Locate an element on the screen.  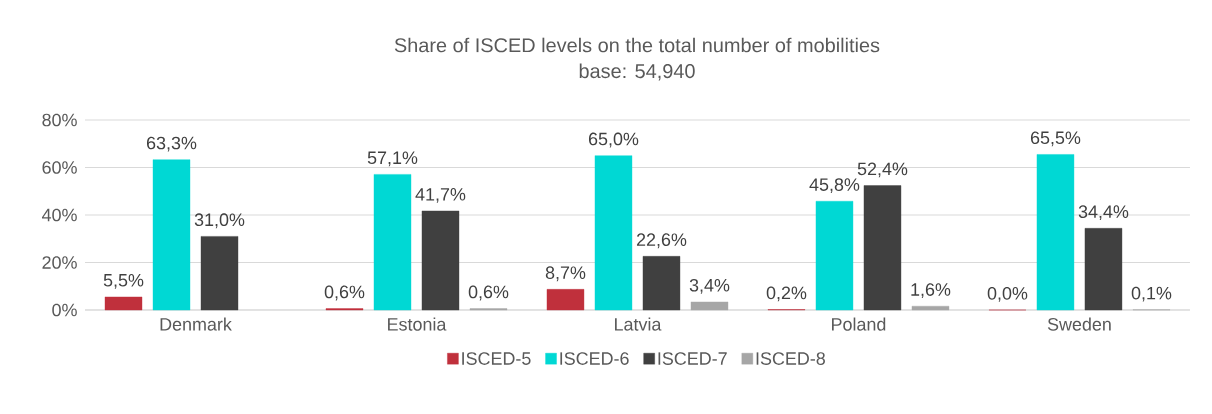
x-tick-label: Denmark is located at coordinates (196, 324).